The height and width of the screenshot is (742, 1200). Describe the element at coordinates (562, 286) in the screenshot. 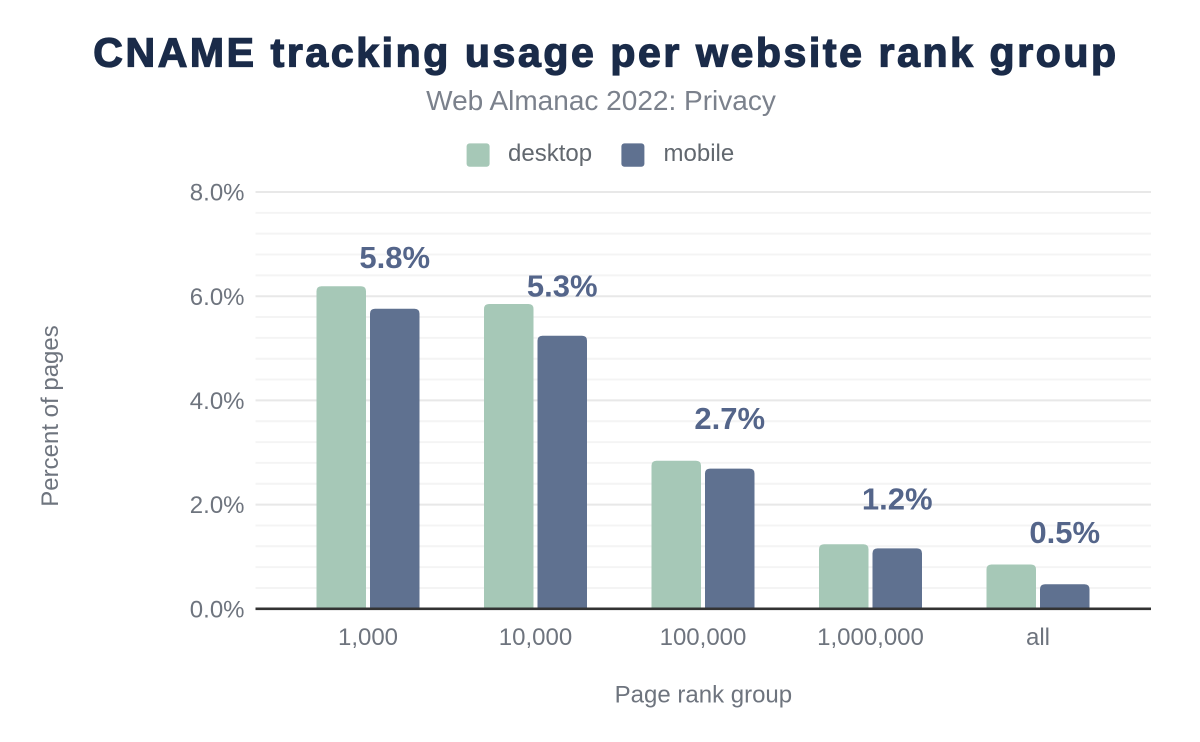

I see `svg-text: 5.3%` at that location.